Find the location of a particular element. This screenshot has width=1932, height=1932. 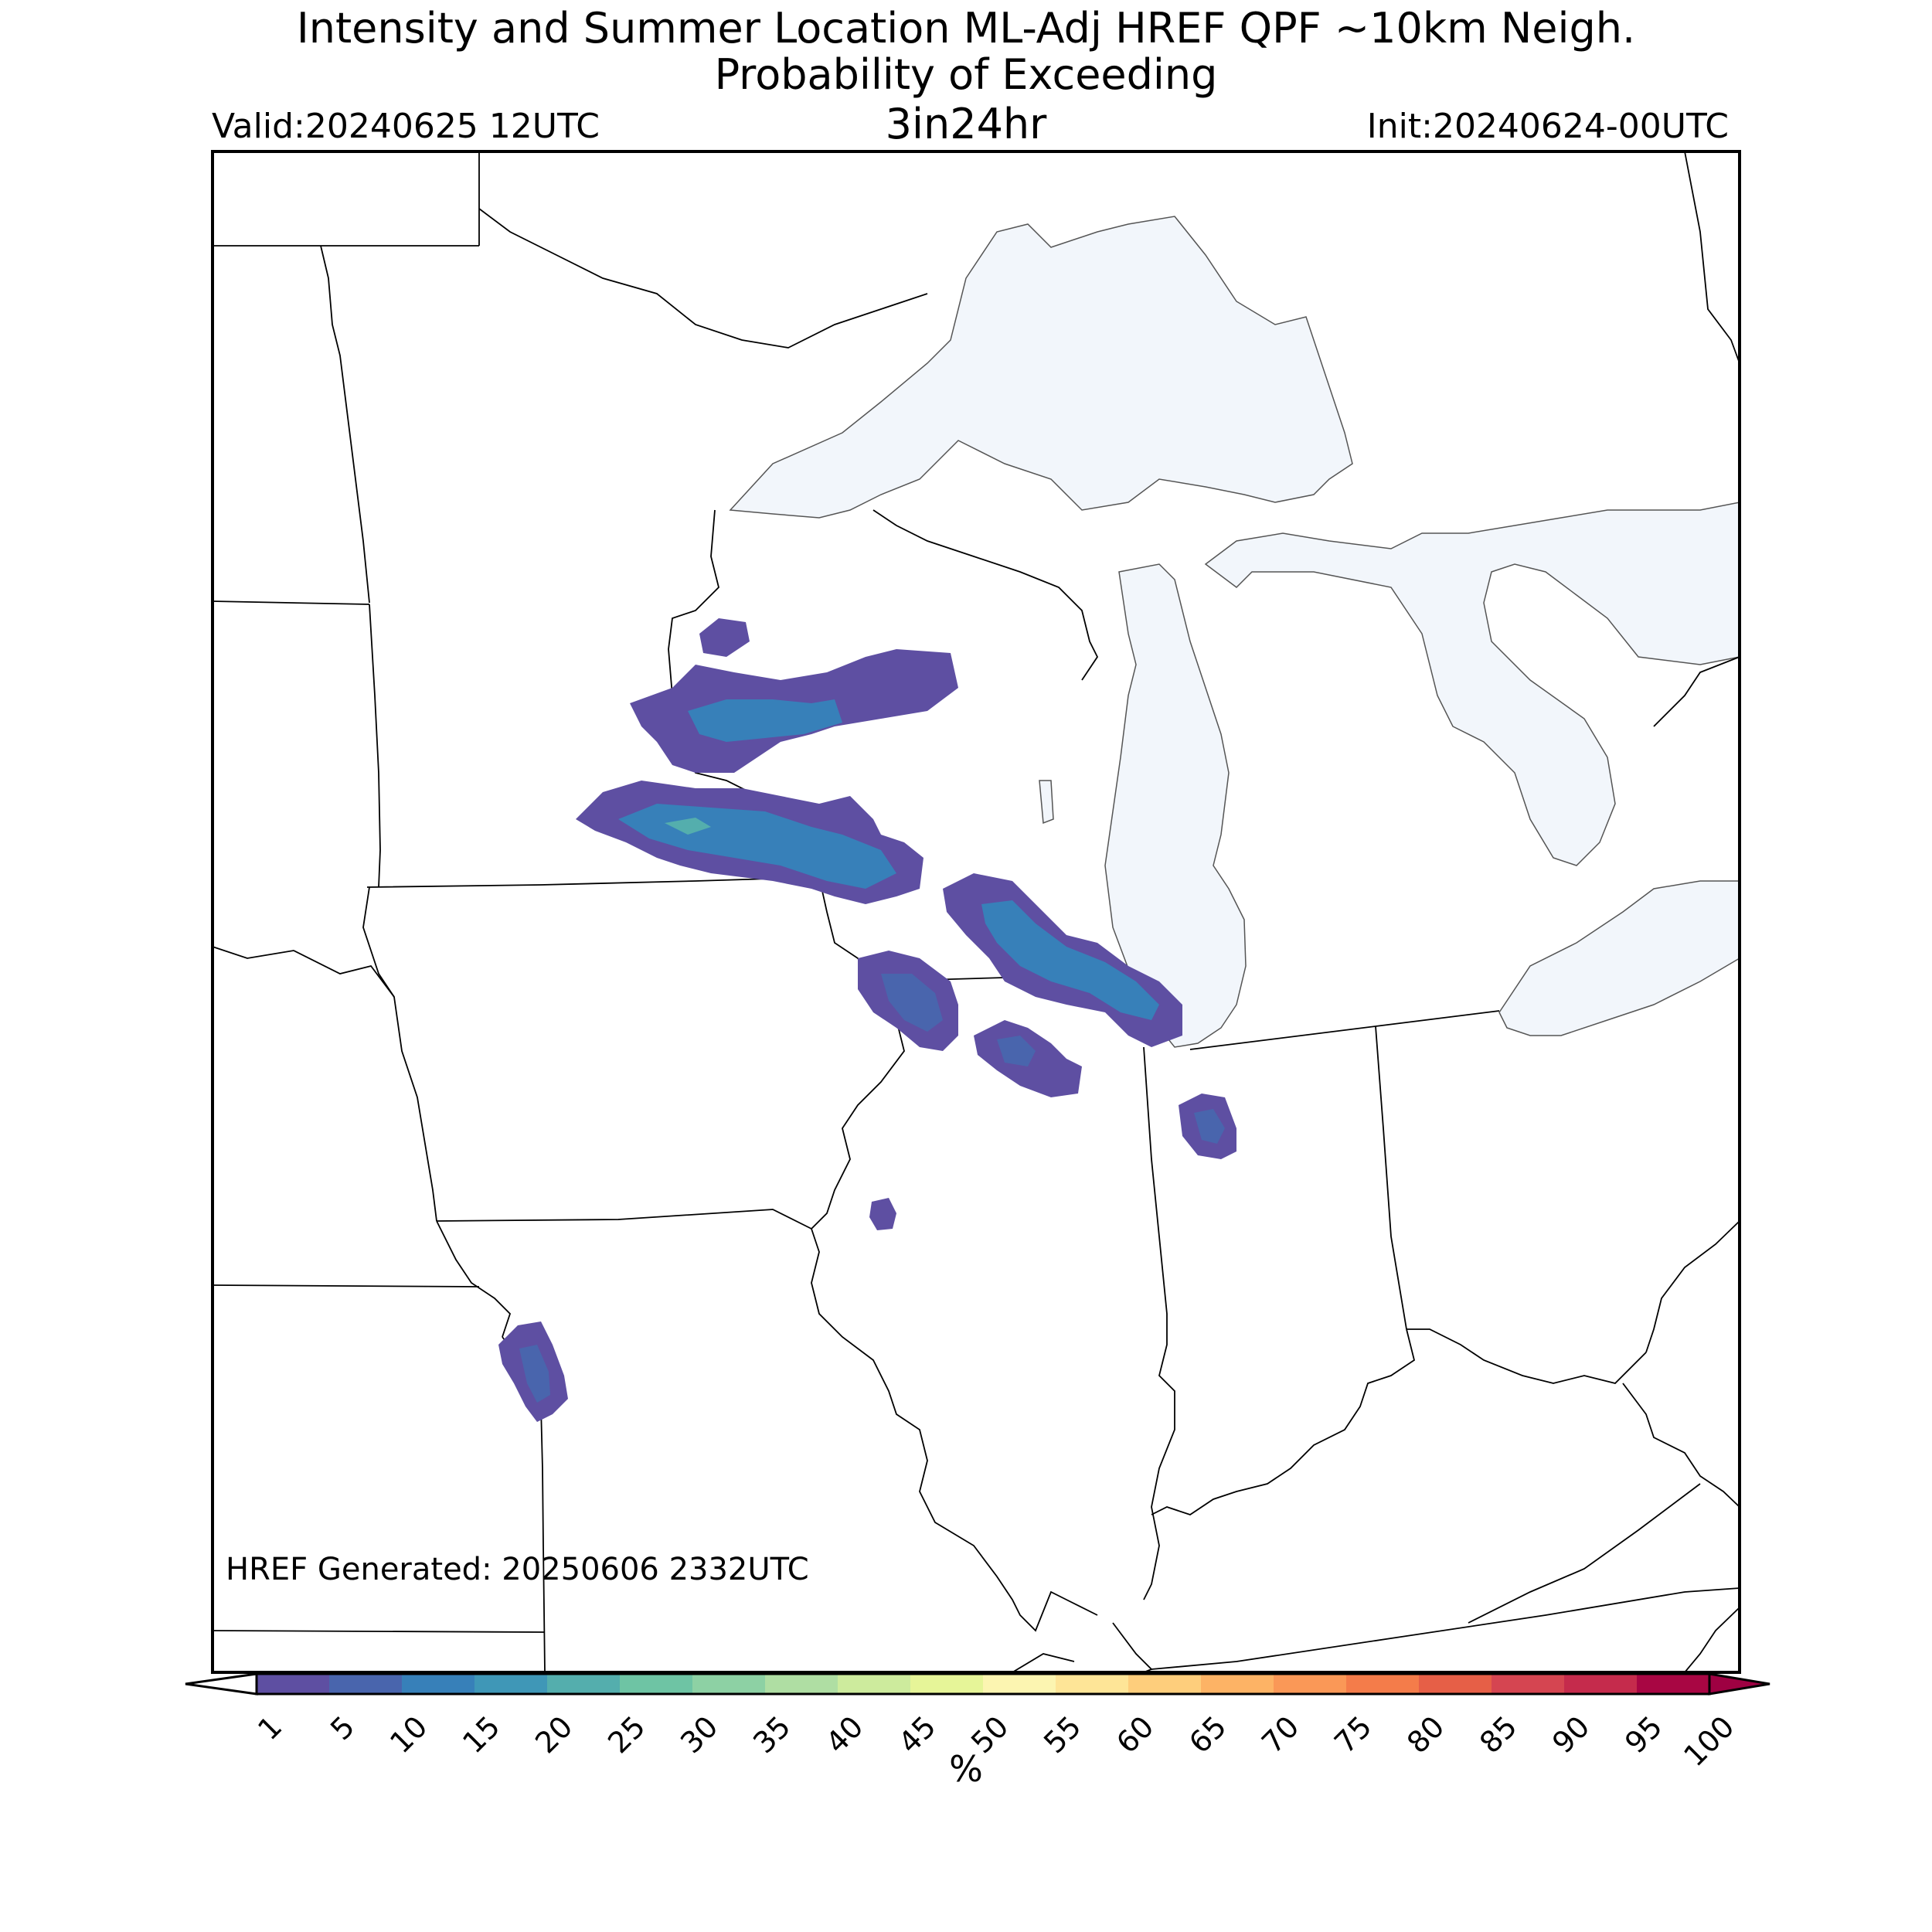

border-mo-south is located at coordinates (1043, 1663).